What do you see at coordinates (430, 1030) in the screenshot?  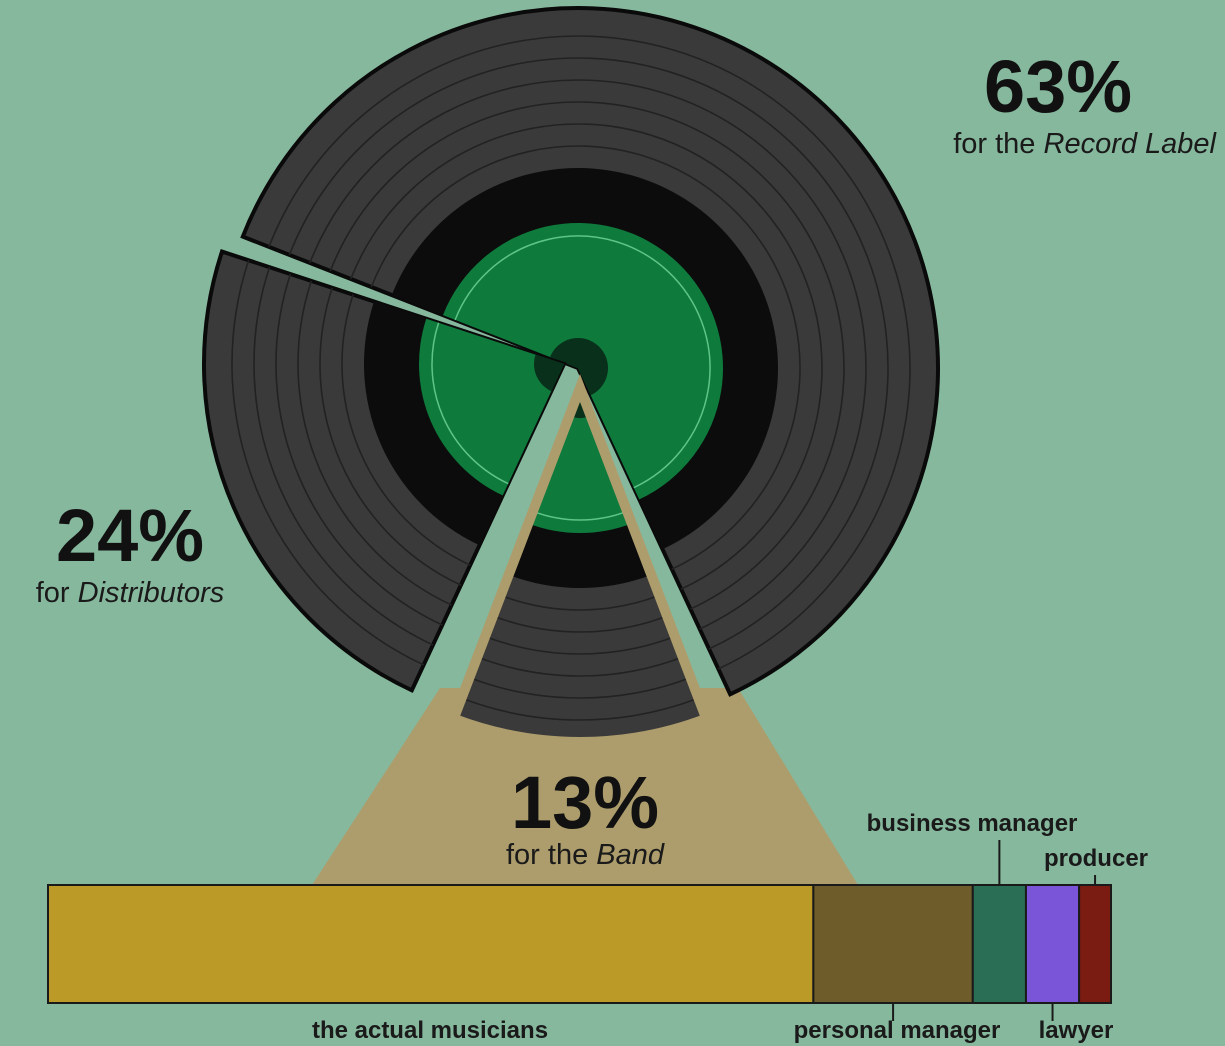 I see `bar-label-musicians: the actual musicians` at bounding box center [430, 1030].